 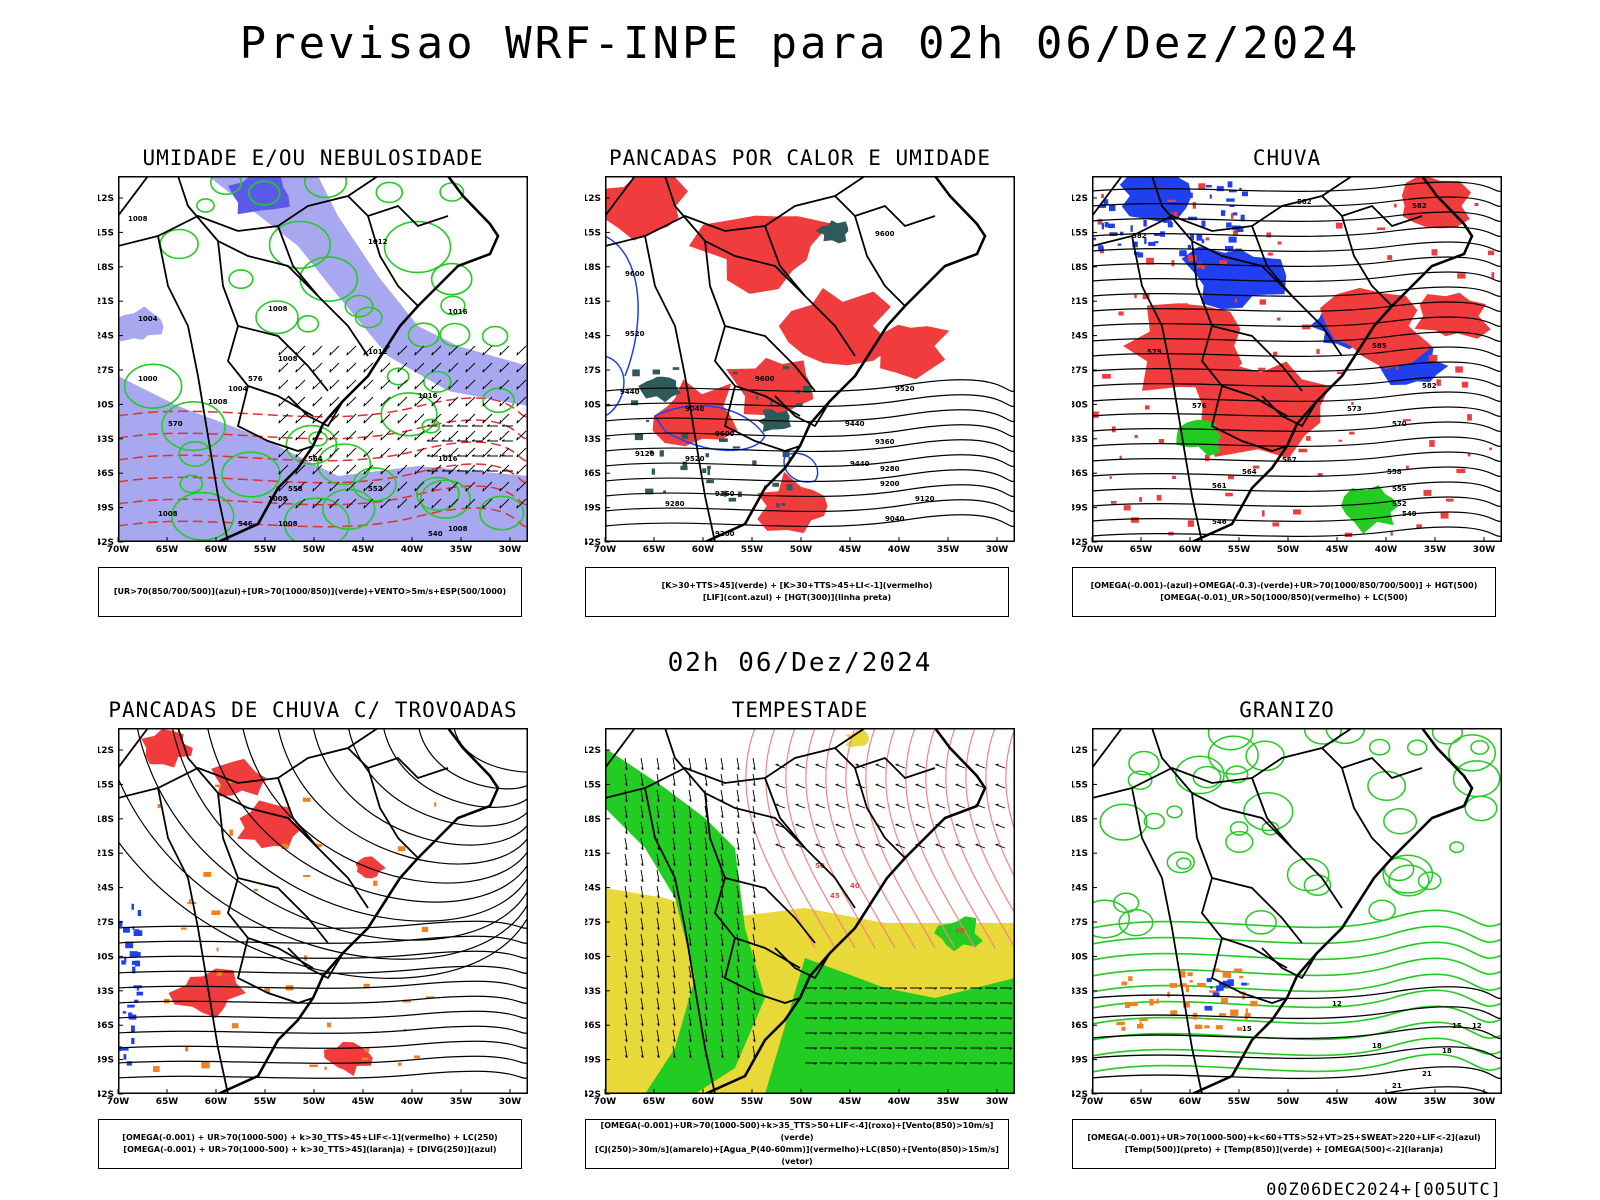 What do you see at coordinates (106, 268) in the screenshot?
I see `lat-label: 18S` at bounding box center [106, 268].